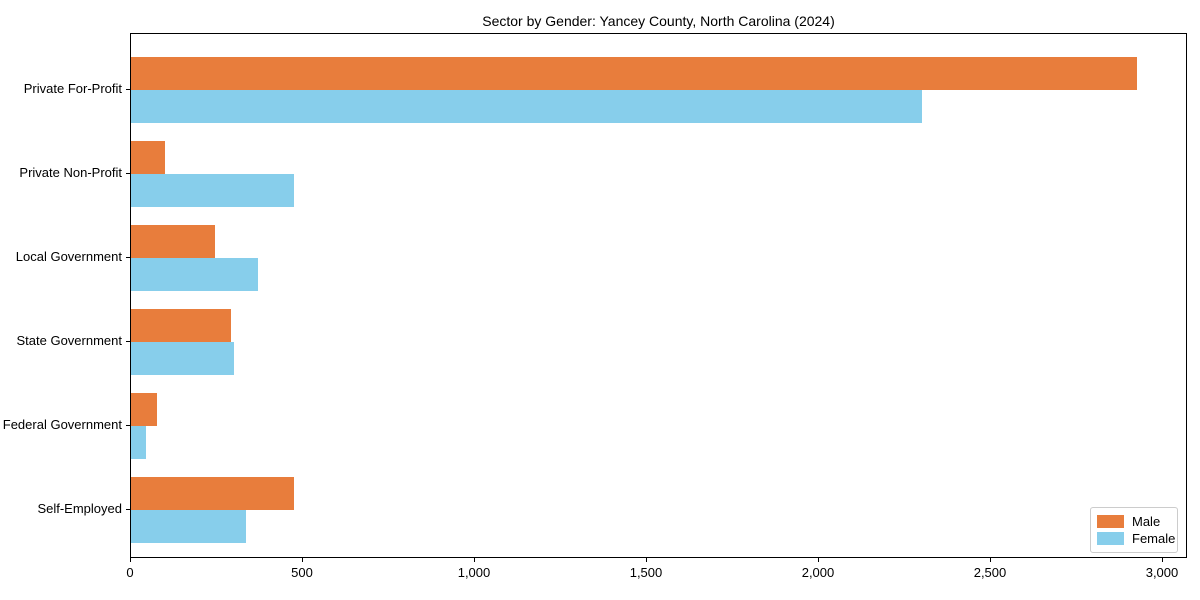 This screenshot has height=600, width=1200. What do you see at coordinates (990, 572) in the screenshot?
I see `x-tick-label: 2,500` at bounding box center [990, 572].